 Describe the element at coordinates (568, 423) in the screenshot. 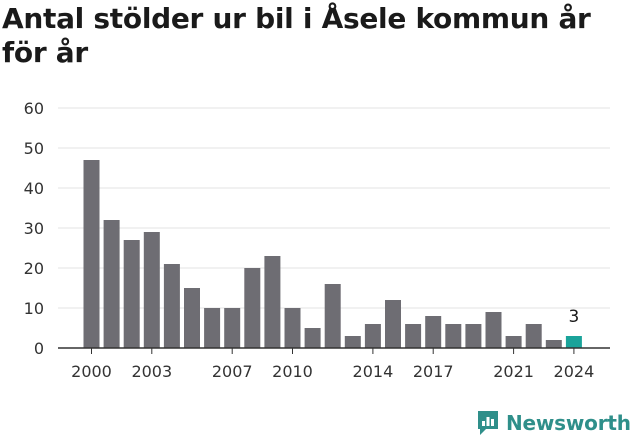

I see `brand-name: Newsworthy` at that location.